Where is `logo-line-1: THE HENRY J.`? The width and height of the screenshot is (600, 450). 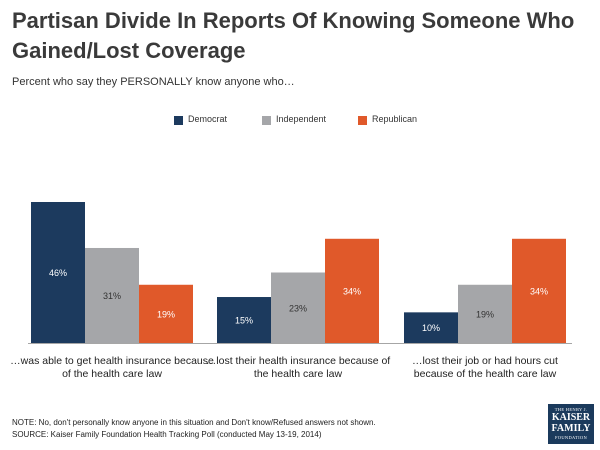 logo-line-1: THE HENRY J. is located at coordinates (571, 409).